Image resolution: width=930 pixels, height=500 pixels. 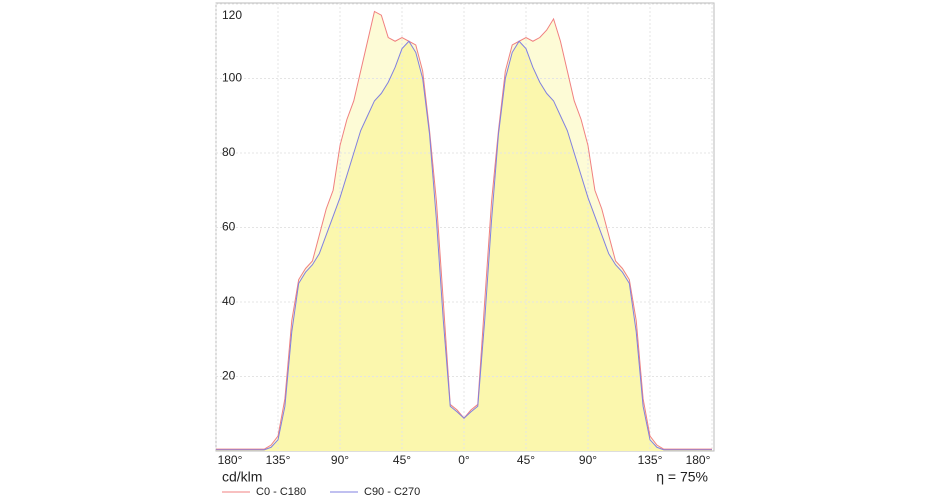 What do you see at coordinates (281, 492) in the screenshot?
I see `legend-label: C0 - C180` at bounding box center [281, 492].